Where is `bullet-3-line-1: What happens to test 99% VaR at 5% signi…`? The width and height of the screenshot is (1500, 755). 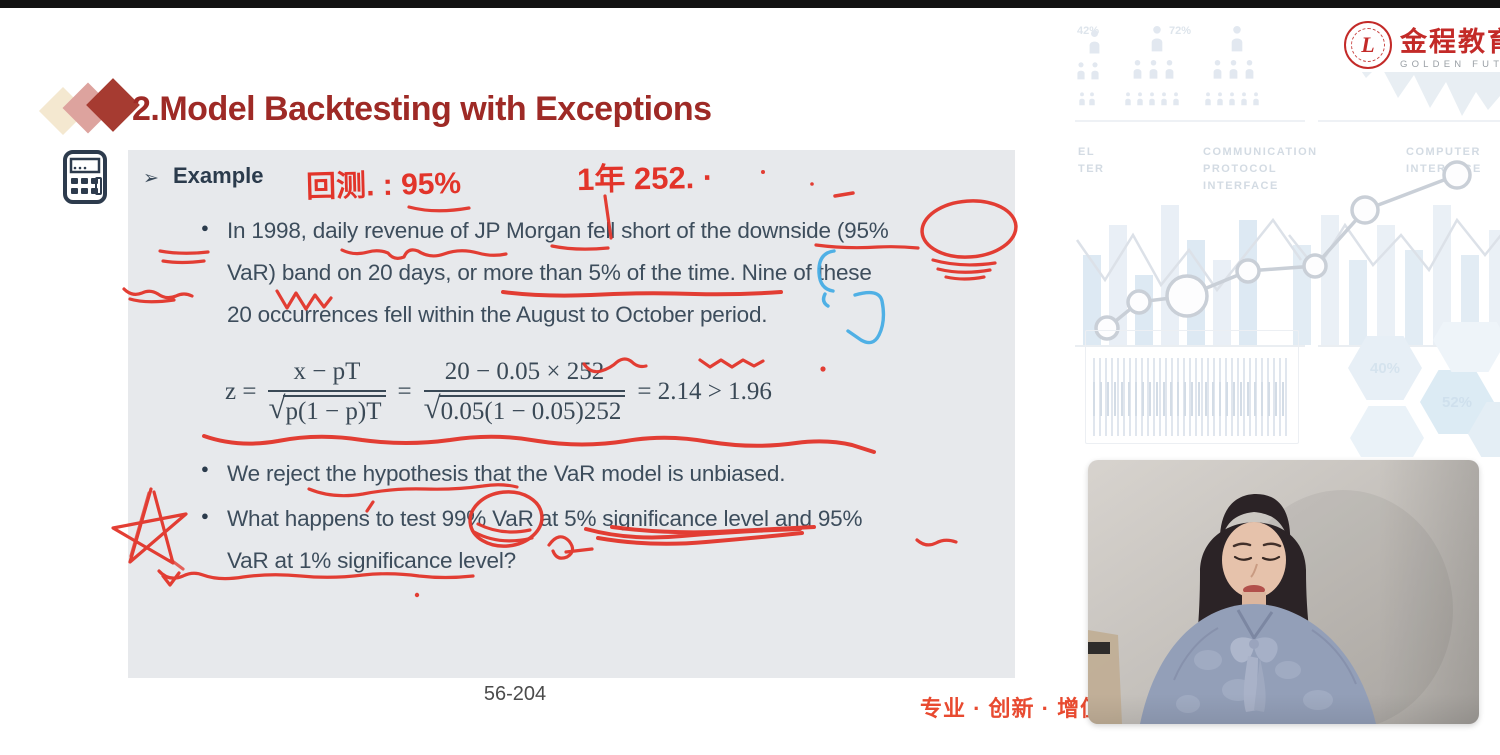
bullet-3-line-1: What happens to test 99% VaR at 5% signi… is located at coordinates (545, 518).